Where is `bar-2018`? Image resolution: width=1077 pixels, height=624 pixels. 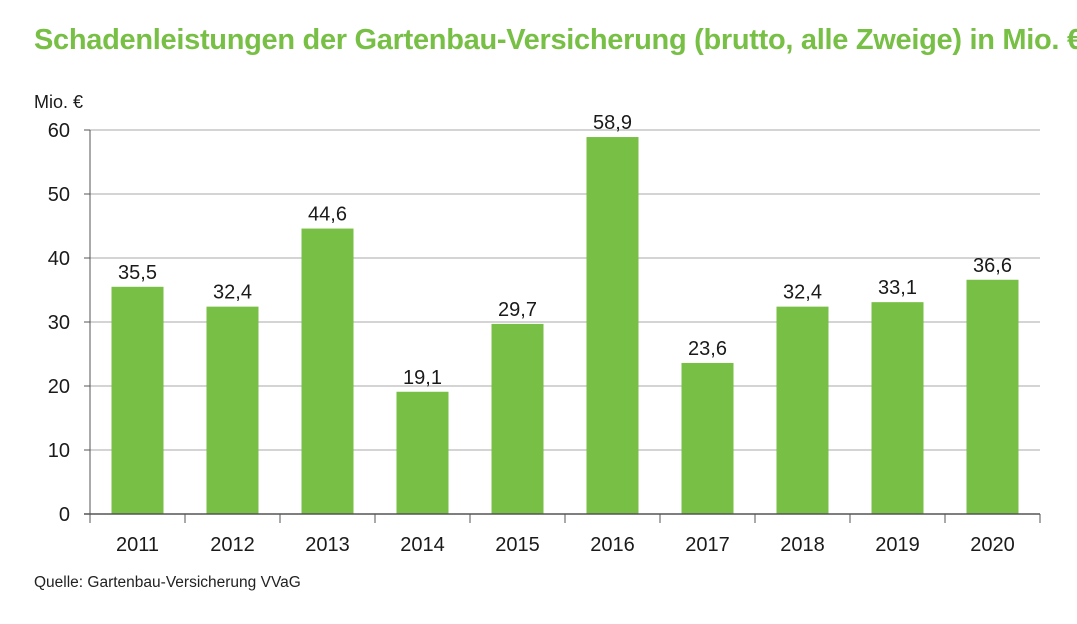
bar-2018 is located at coordinates (802, 410).